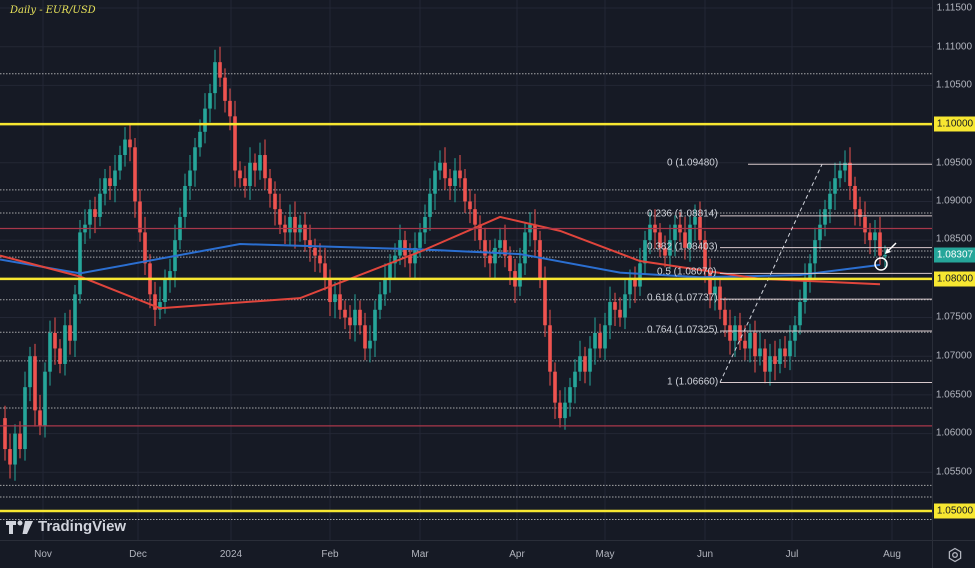  What do you see at coordinates (953, 163) in the screenshot?
I see `price-tick: 1.09500` at bounding box center [953, 163].